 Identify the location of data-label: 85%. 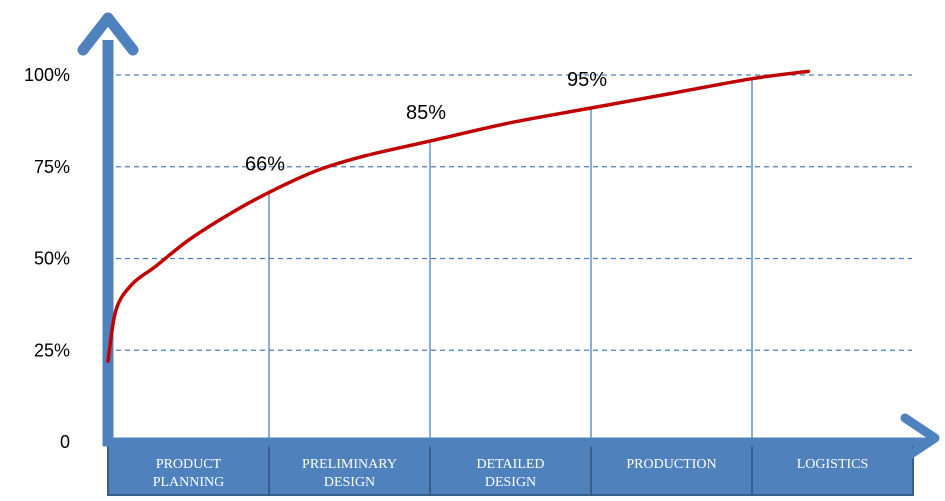
(426, 113).